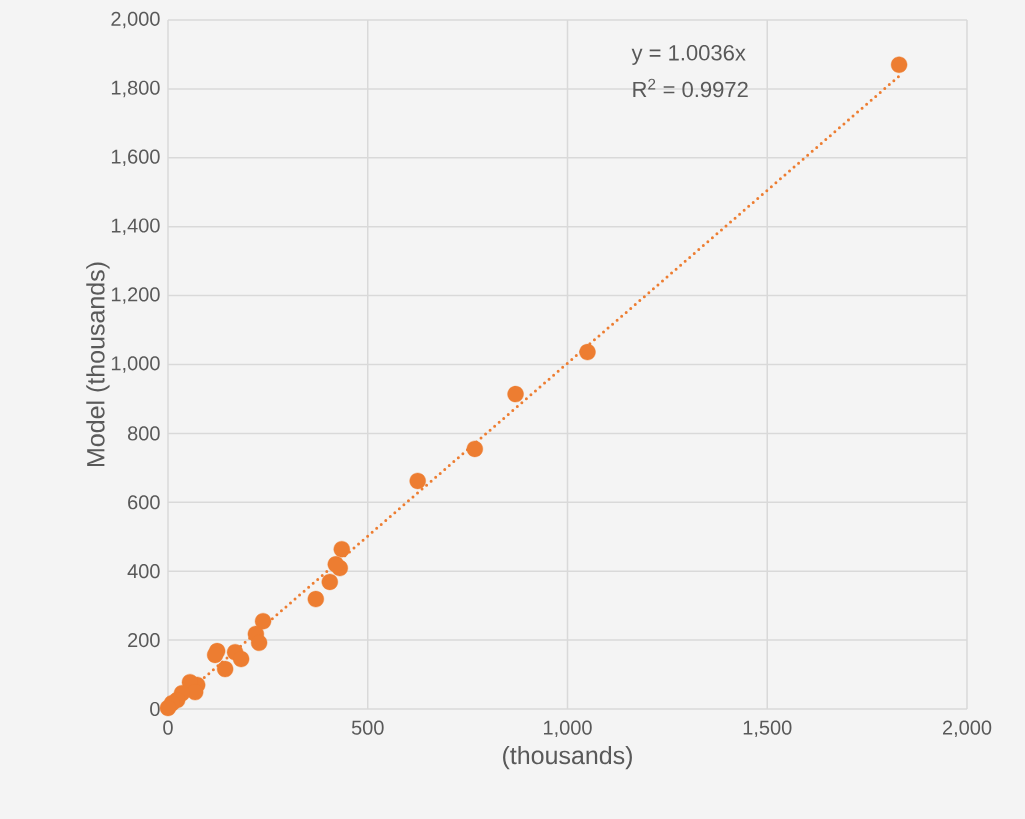 This screenshot has height=819, width=1025. Describe the element at coordinates (143, 433) in the screenshot. I see `y-tick-label: 800` at that location.